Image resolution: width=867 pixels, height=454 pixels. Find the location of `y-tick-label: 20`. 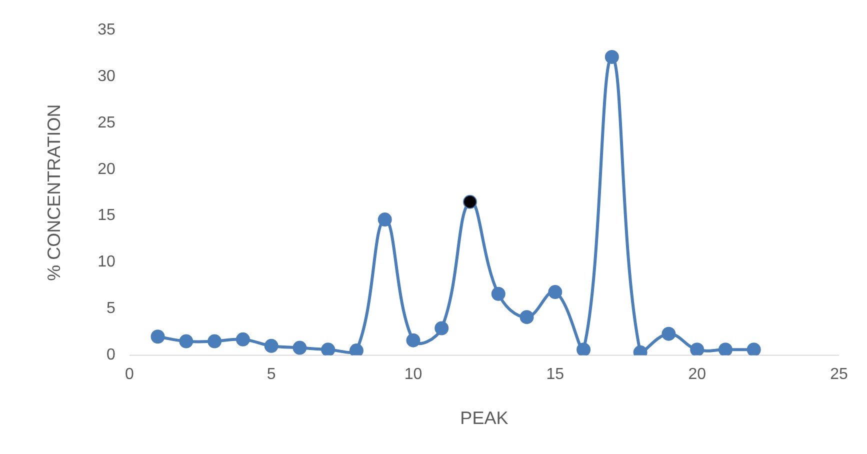

y-tick-label: 20 is located at coordinates (107, 169).